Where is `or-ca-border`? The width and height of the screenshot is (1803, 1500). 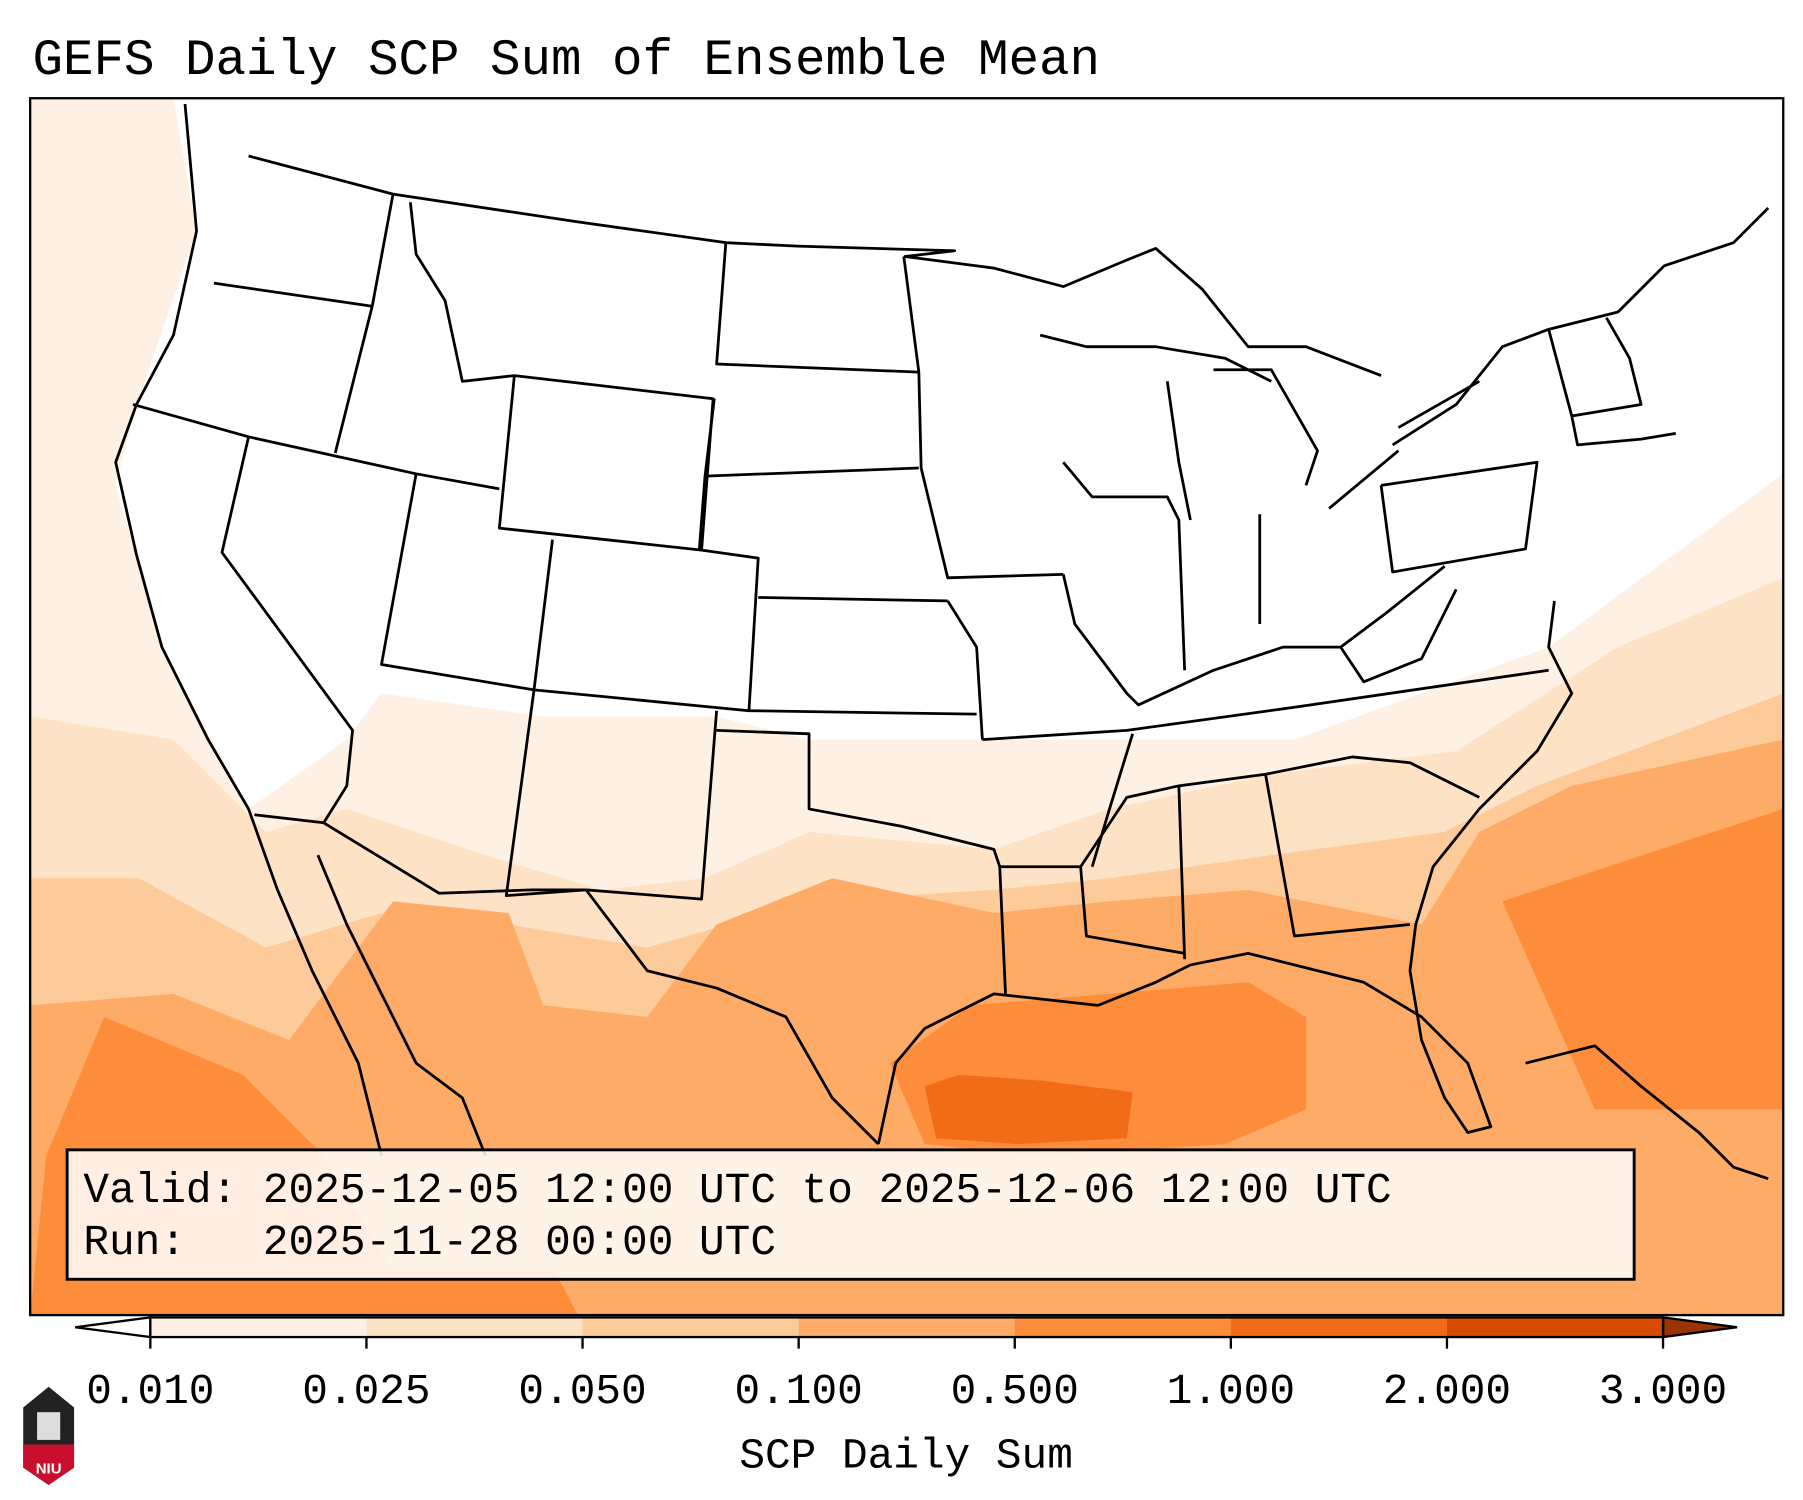 or-ca-border is located at coordinates (316, 447).